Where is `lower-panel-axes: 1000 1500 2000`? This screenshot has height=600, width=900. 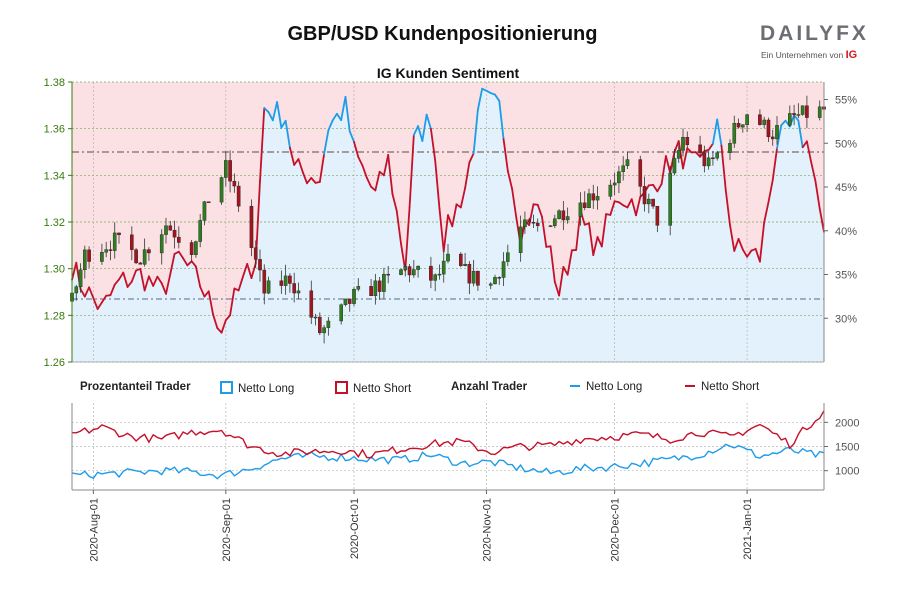
lower-panel-axes: 1000 1500 2000 is located at coordinates (465, 447).